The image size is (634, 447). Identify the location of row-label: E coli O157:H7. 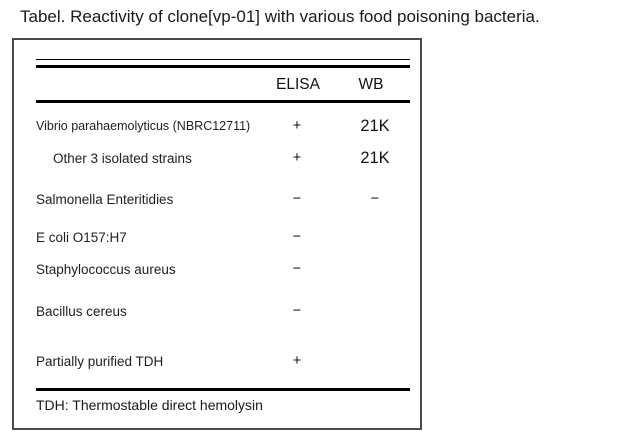
(81, 237).